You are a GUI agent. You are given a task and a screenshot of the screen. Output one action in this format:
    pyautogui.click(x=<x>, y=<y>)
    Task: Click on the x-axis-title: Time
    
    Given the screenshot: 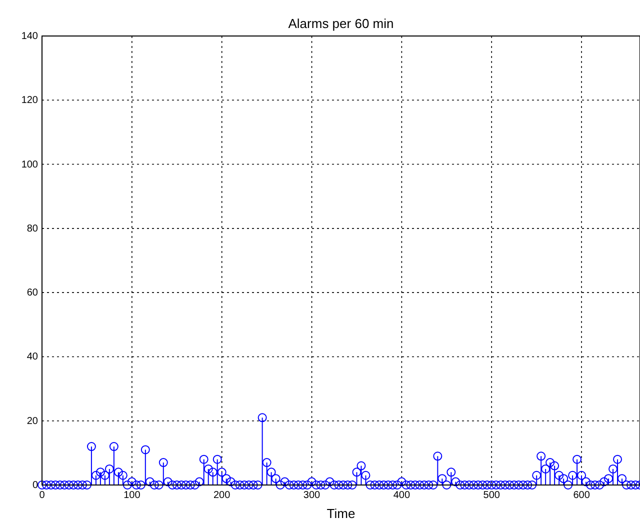 What is the action you would take?
    pyautogui.click(x=341, y=513)
    